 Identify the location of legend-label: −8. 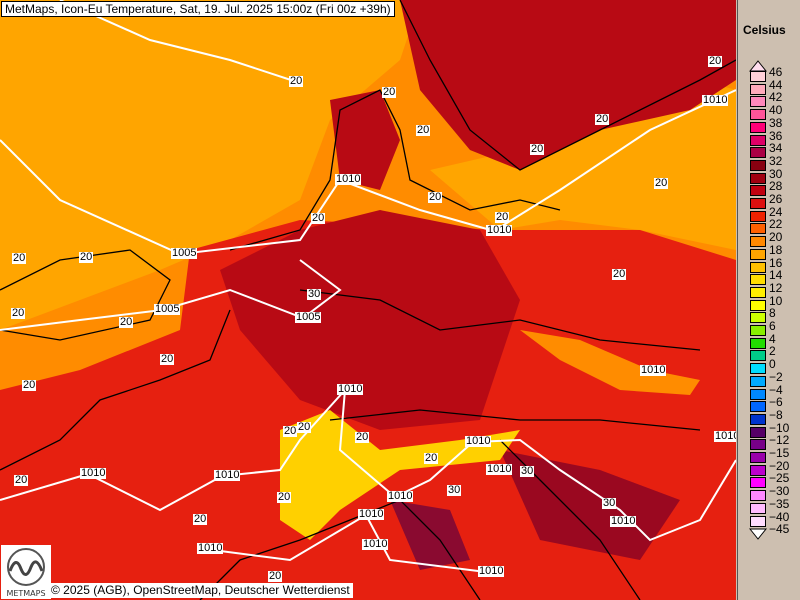
(776, 414).